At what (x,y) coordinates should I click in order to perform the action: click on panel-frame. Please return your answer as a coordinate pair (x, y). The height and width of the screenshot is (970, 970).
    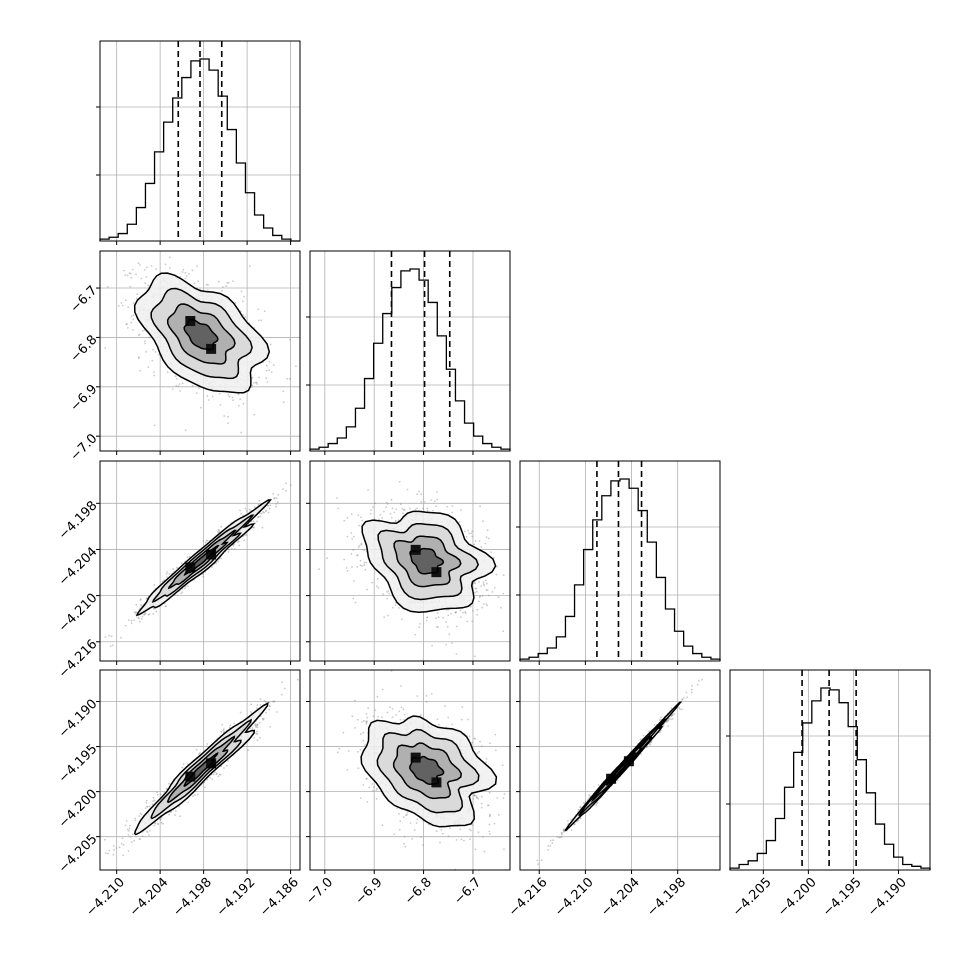
    Looking at the image, I should click on (620, 561).